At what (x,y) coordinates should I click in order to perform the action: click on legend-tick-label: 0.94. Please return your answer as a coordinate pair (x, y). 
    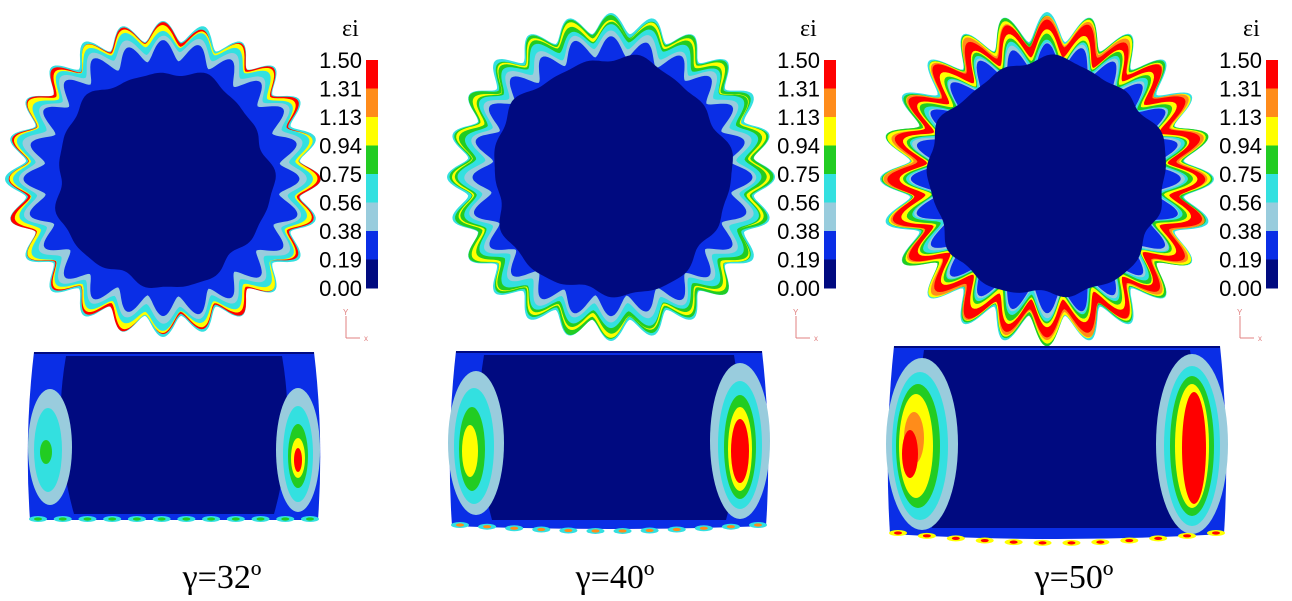
    Looking at the image, I should click on (340, 146).